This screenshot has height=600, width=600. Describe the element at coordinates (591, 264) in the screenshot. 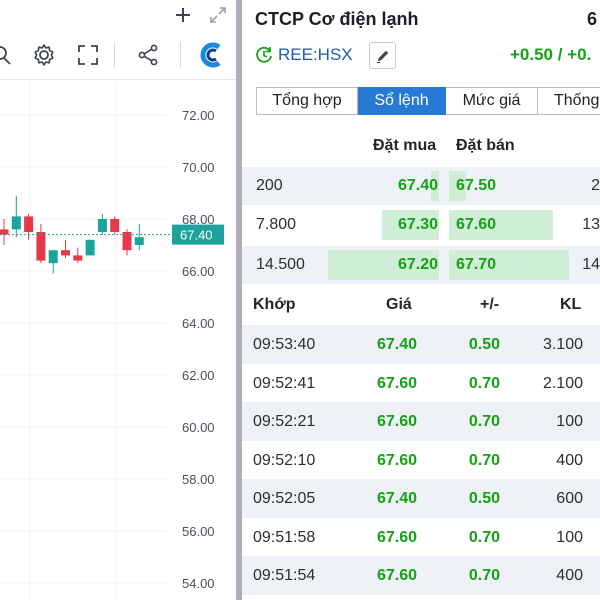

I see `sell-volume: 14` at that location.